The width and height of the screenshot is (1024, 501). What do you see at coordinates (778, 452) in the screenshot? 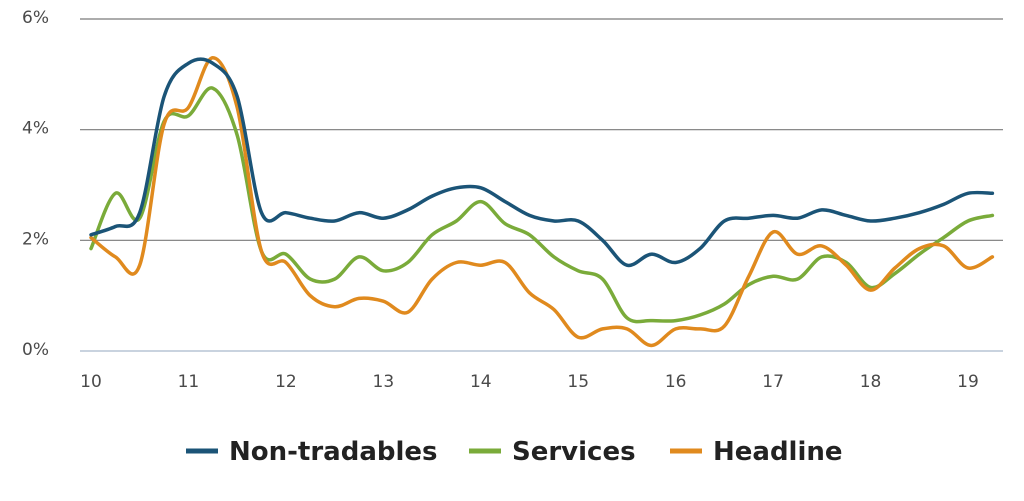
I see `legend-label: Headline` at bounding box center [778, 452].